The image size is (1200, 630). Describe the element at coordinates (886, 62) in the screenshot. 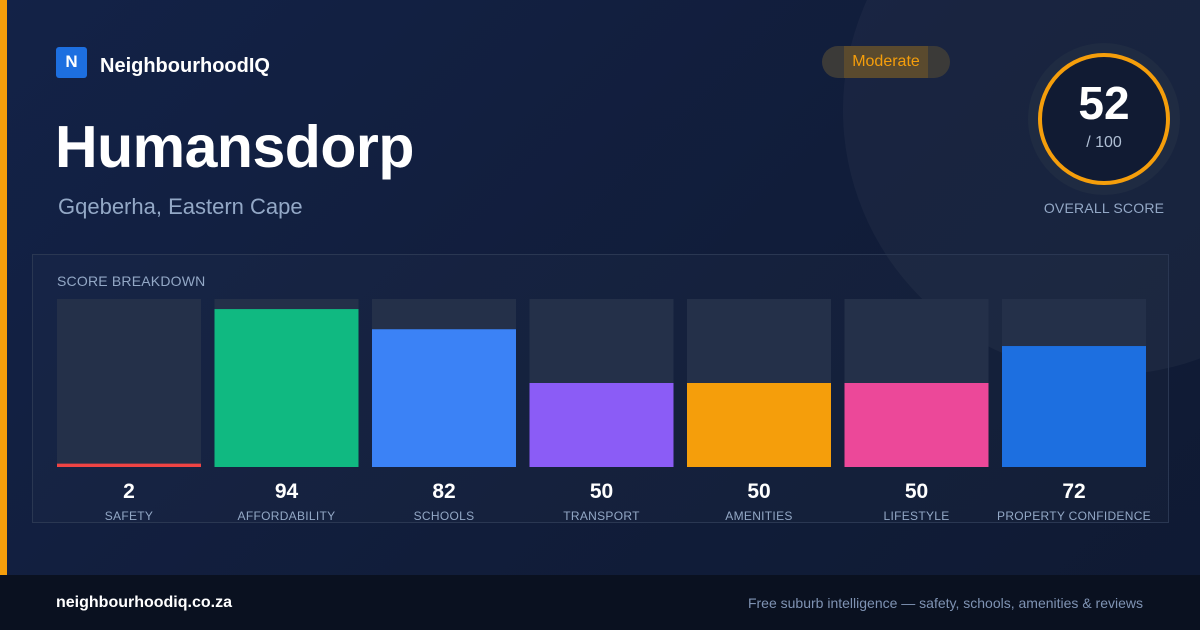

I see `rating-badge: Moderate` at that location.